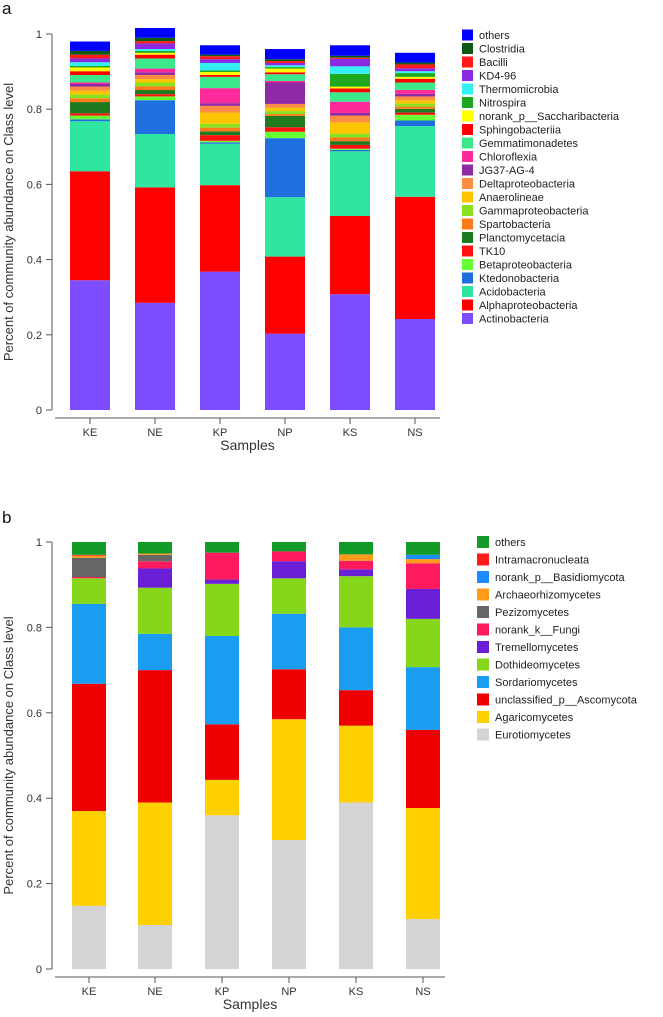 The width and height of the screenshot is (663, 1017). What do you see at coordinates (534, 718) in the screenshot?
I see `legend-label: Agaricomycetes` at bounding box center [534, 718].